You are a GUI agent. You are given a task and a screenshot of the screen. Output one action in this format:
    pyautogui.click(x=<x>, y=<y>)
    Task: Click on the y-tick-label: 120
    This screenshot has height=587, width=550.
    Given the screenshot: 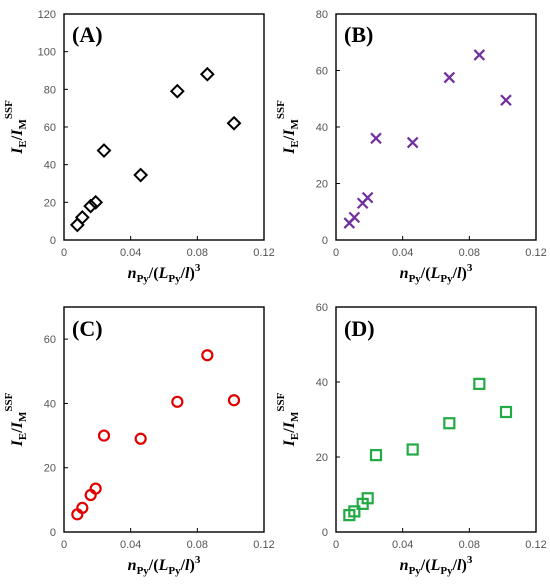 What is the action you would take?
    pyautogui.click(x=47, y=15)
    